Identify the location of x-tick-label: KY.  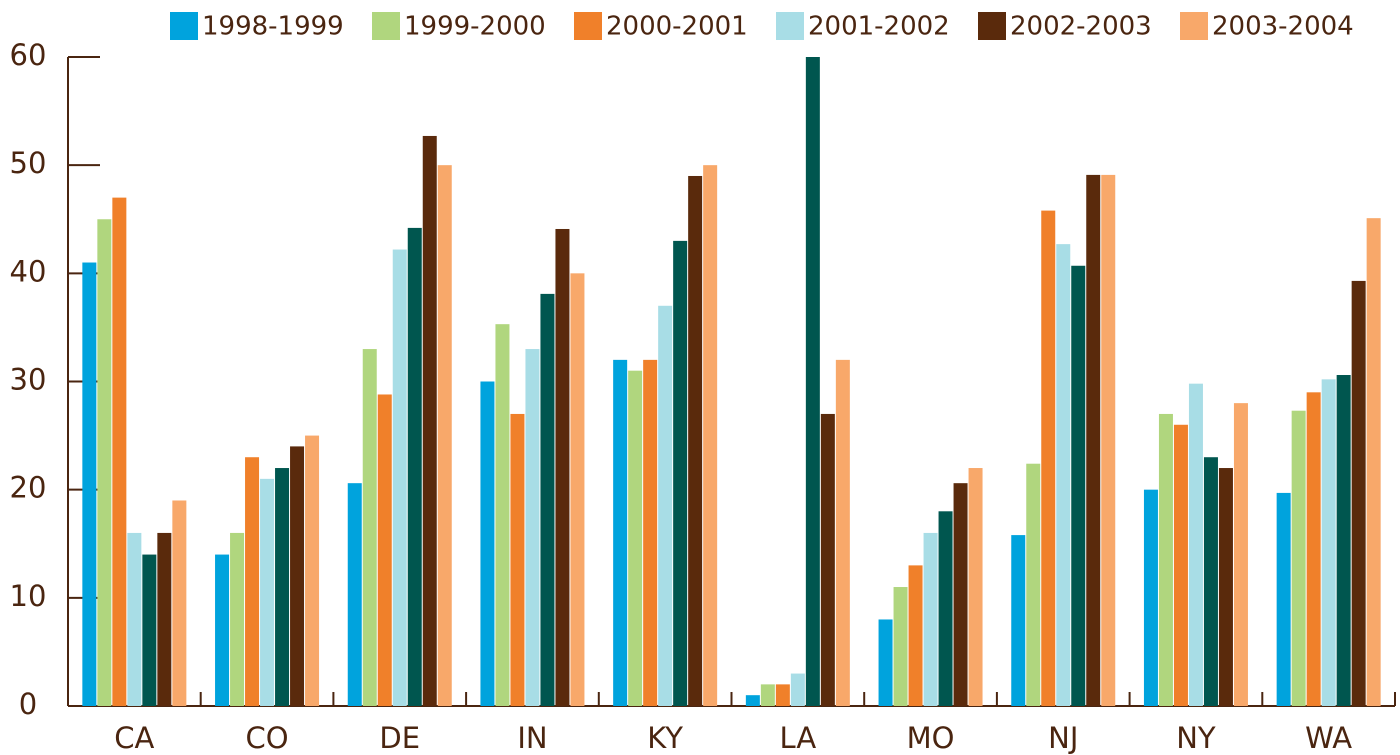
(665, 738).